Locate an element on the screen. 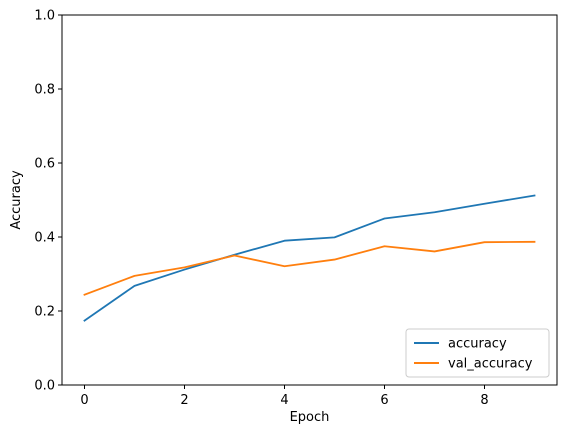 Image resolution: width=567 pixels, height=438 pixels. y-tick-label: 0.8 is located at coordinates (44, 90).